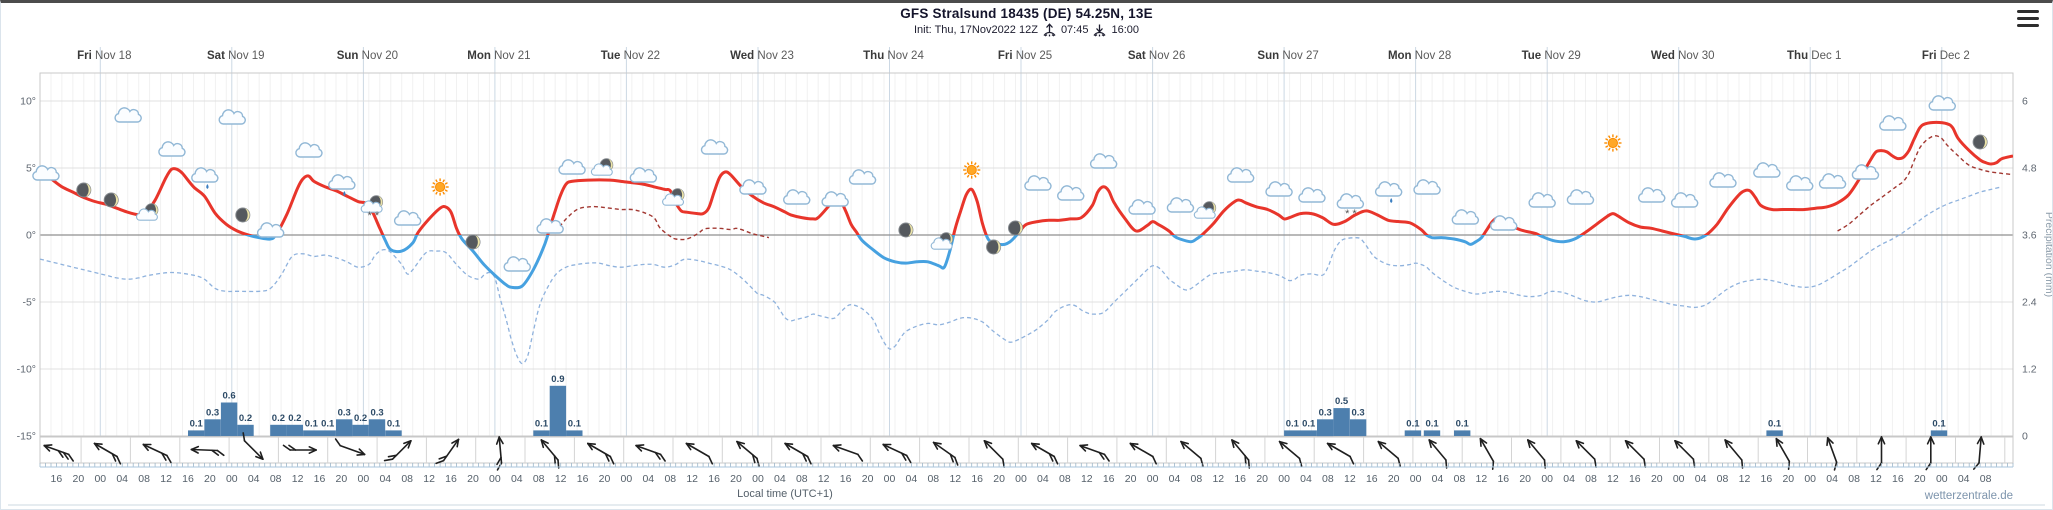  Describe the element at coordinates (1287, 56) in the screenshot. I see `day-label: Sun Nov 27` at that location.